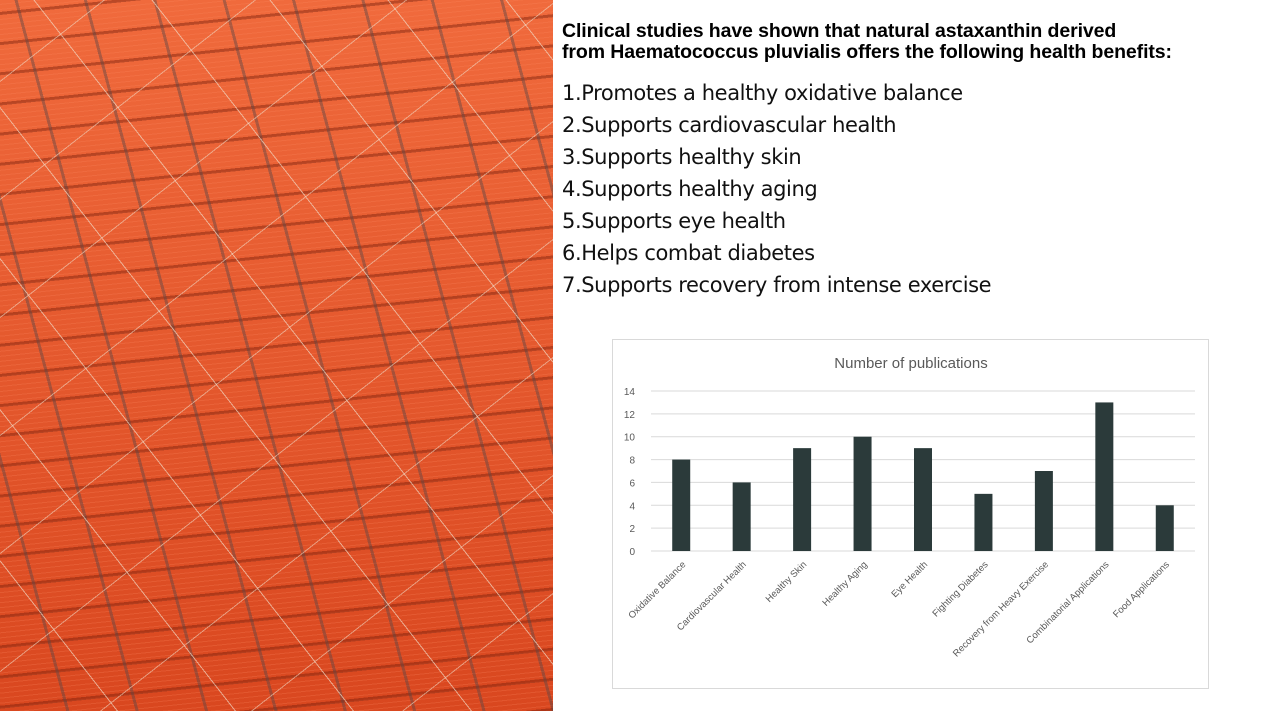  Describe the element at coordinates (983, 522) in the screenshot. I see `bar-fighting-diabetes` at that location.